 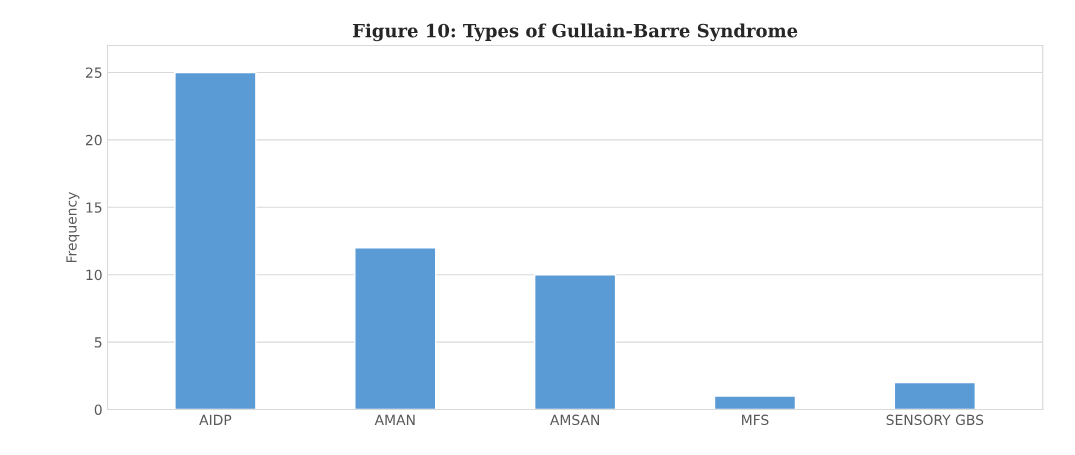 What do you see at coordinates (93, 140) in the screenshot?
I see `y-tick-label: 20` at bounding box center [93, 140].